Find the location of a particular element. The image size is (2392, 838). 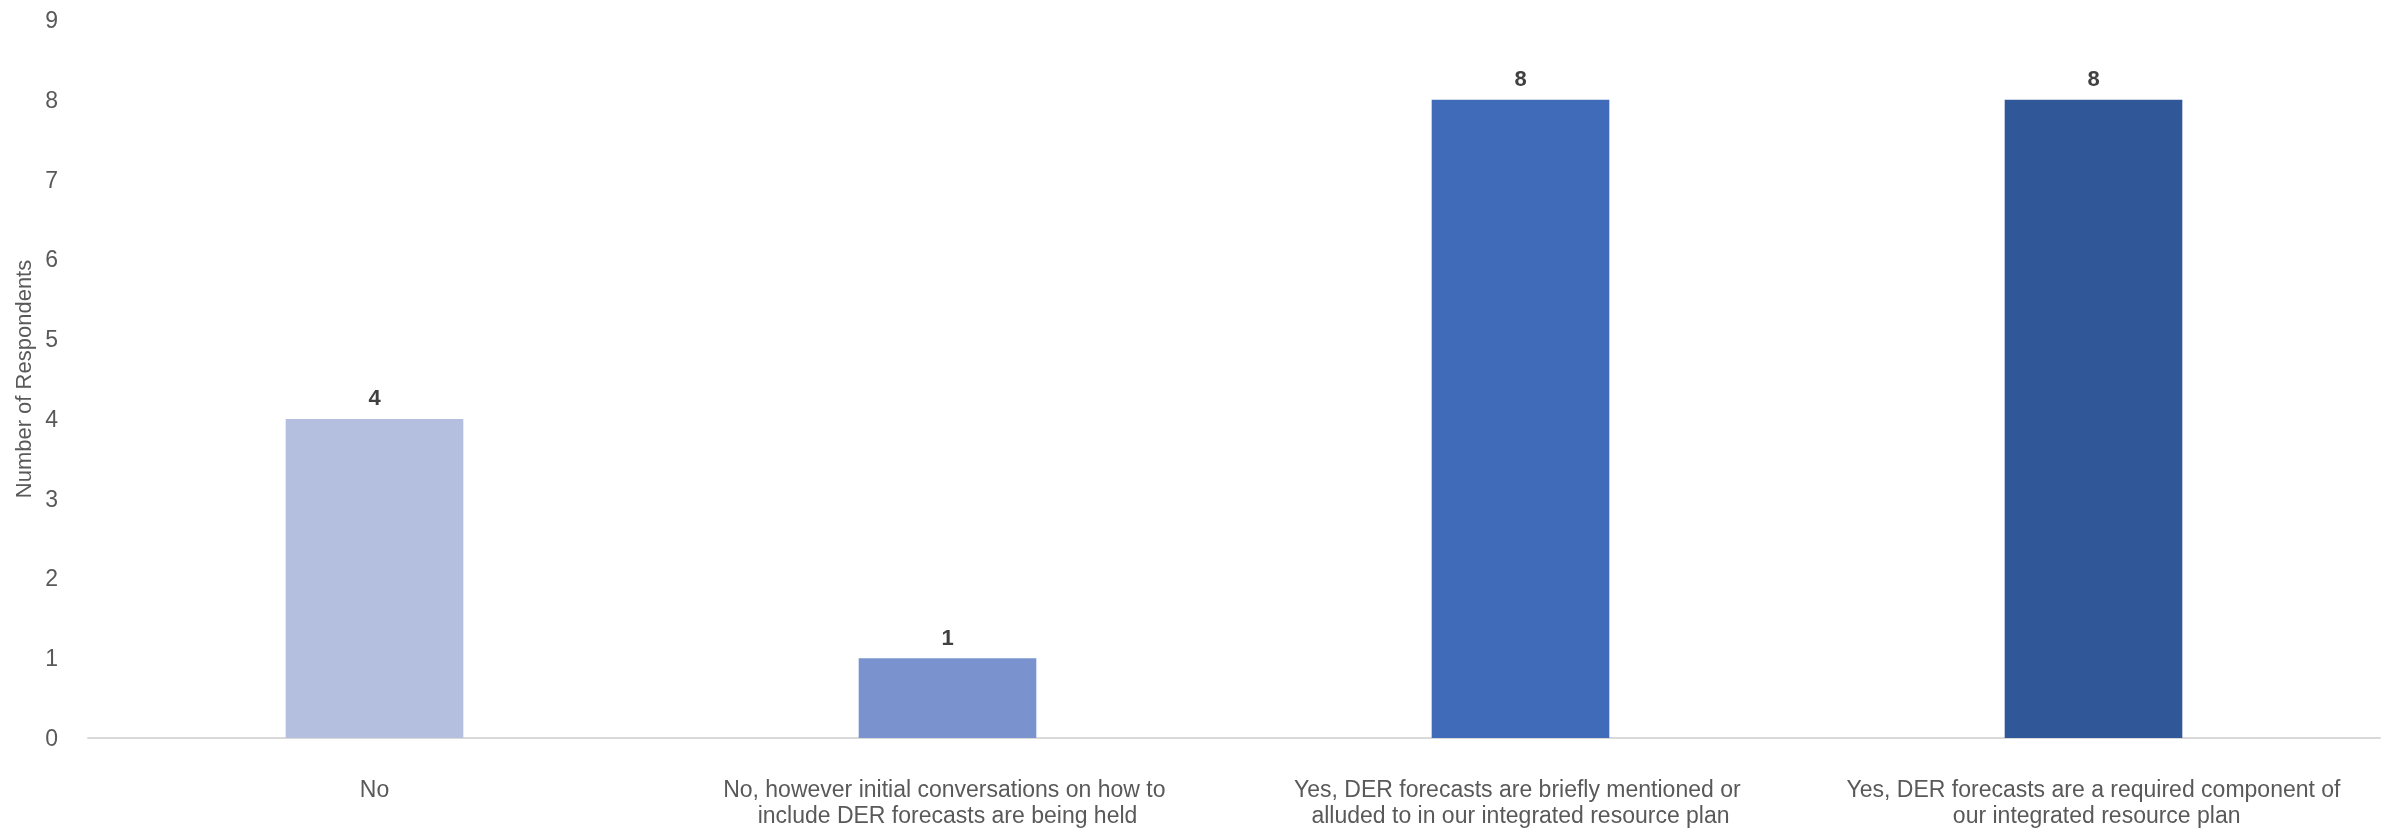

data-label: 4 is located at coordinates (375, 398).